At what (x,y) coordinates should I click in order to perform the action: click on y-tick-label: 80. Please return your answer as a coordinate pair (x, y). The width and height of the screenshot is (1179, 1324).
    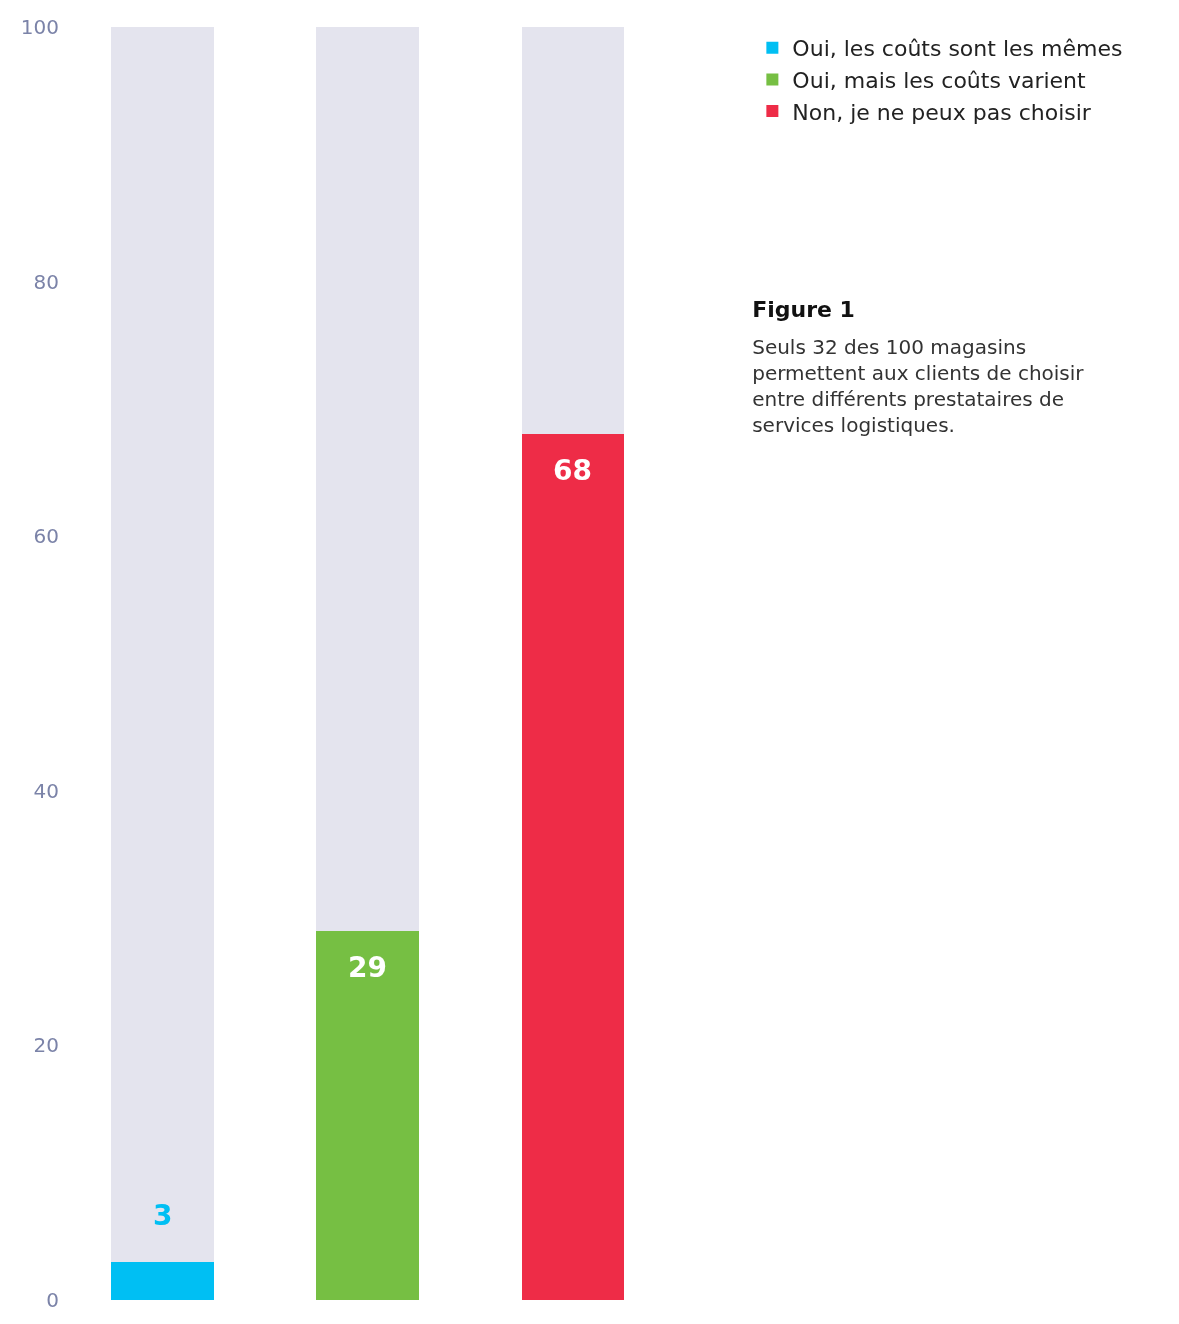
    Looking at the image, I should click on (46, 281).